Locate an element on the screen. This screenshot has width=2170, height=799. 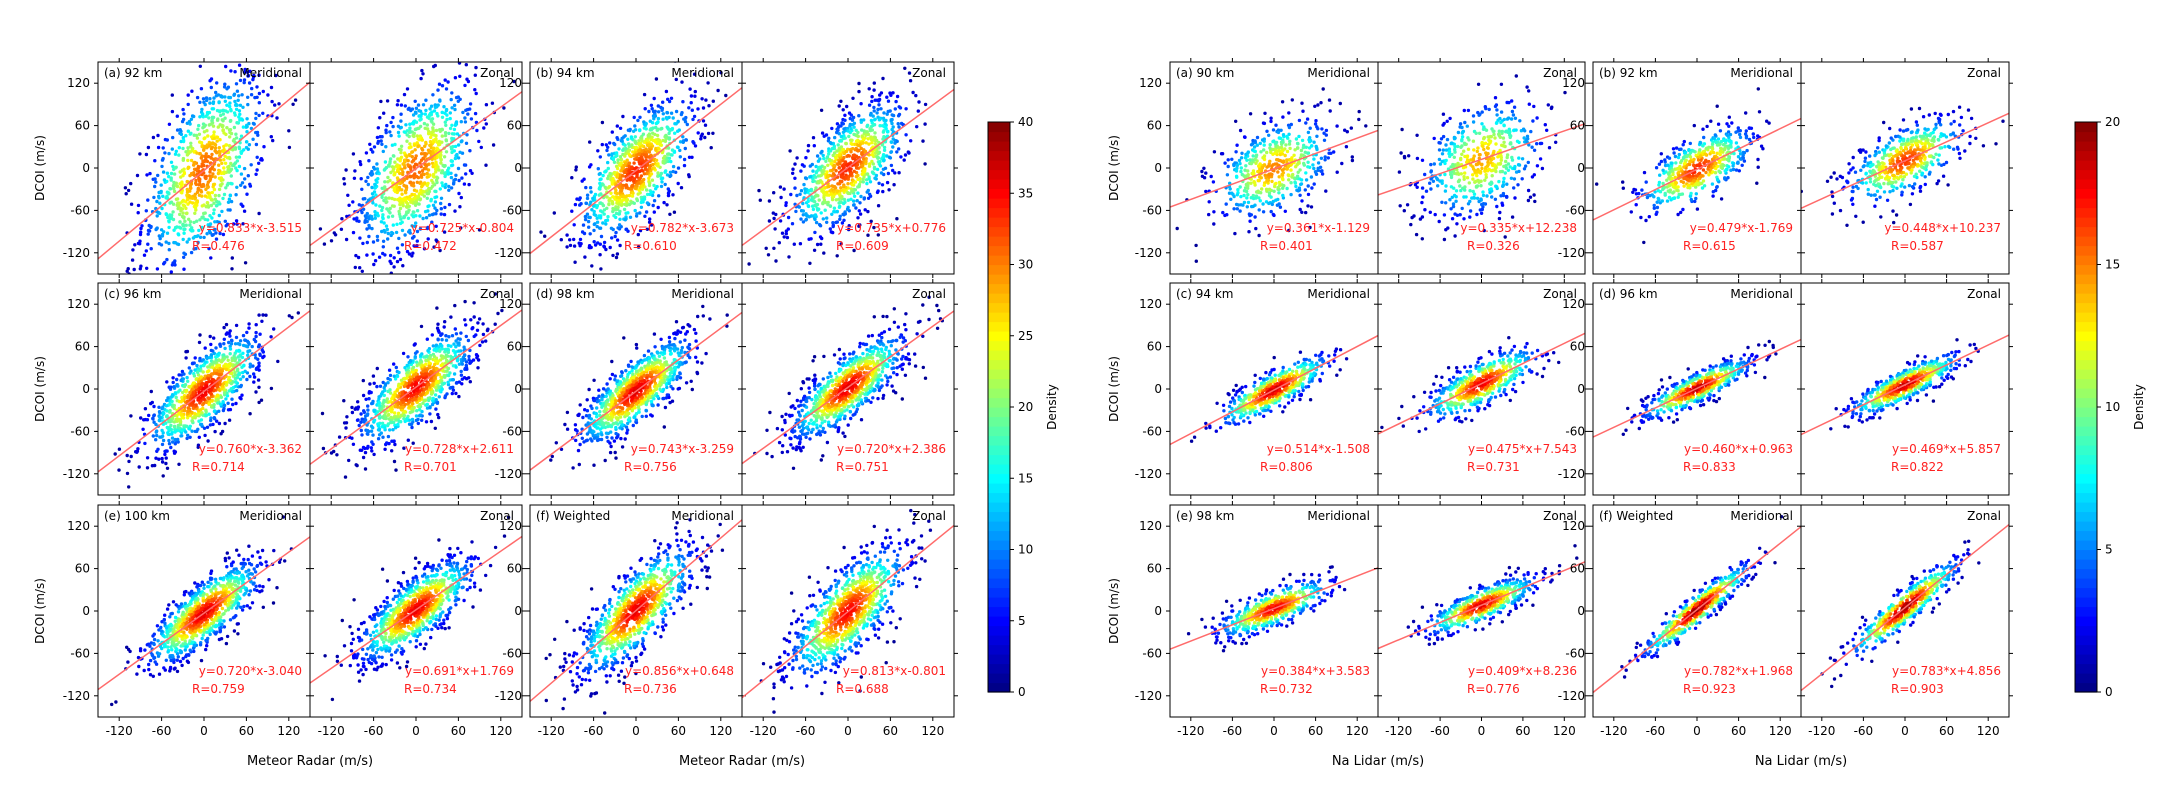
scatter-points is located at coordinates (210, 168).